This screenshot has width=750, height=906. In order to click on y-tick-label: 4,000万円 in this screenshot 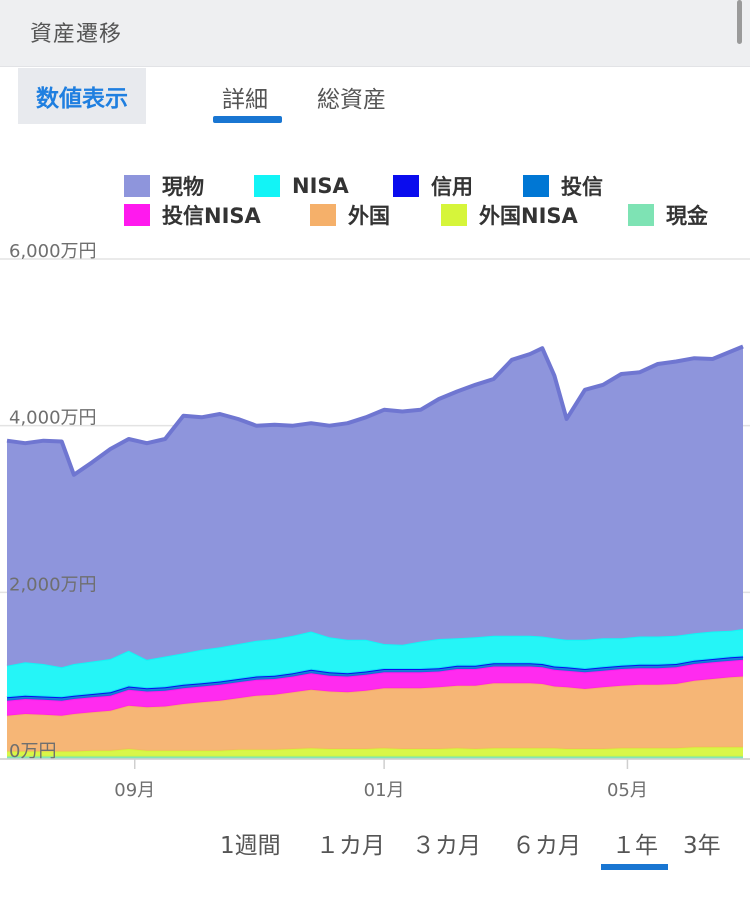, I will do `click(53, 418)`.